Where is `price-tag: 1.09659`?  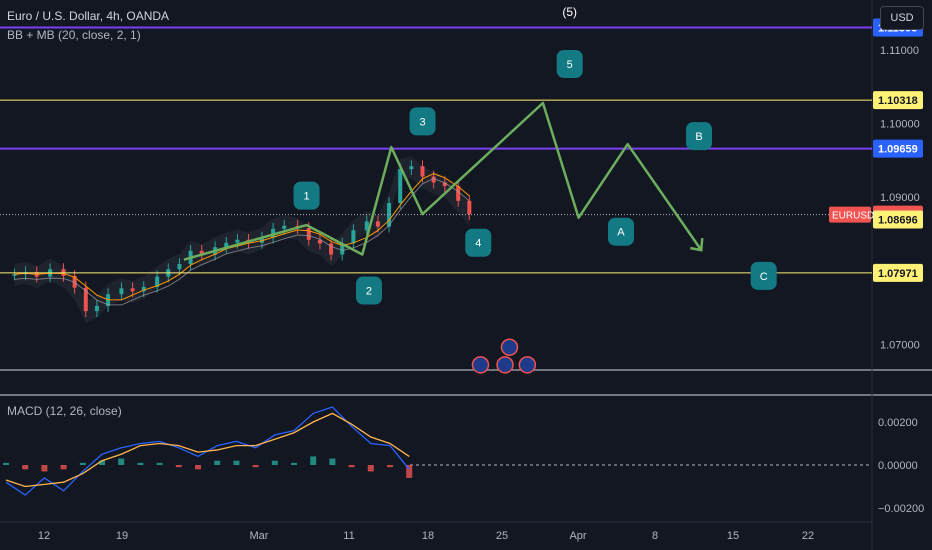 price-tag: 1.09659 is located at coordinates (898, 148).